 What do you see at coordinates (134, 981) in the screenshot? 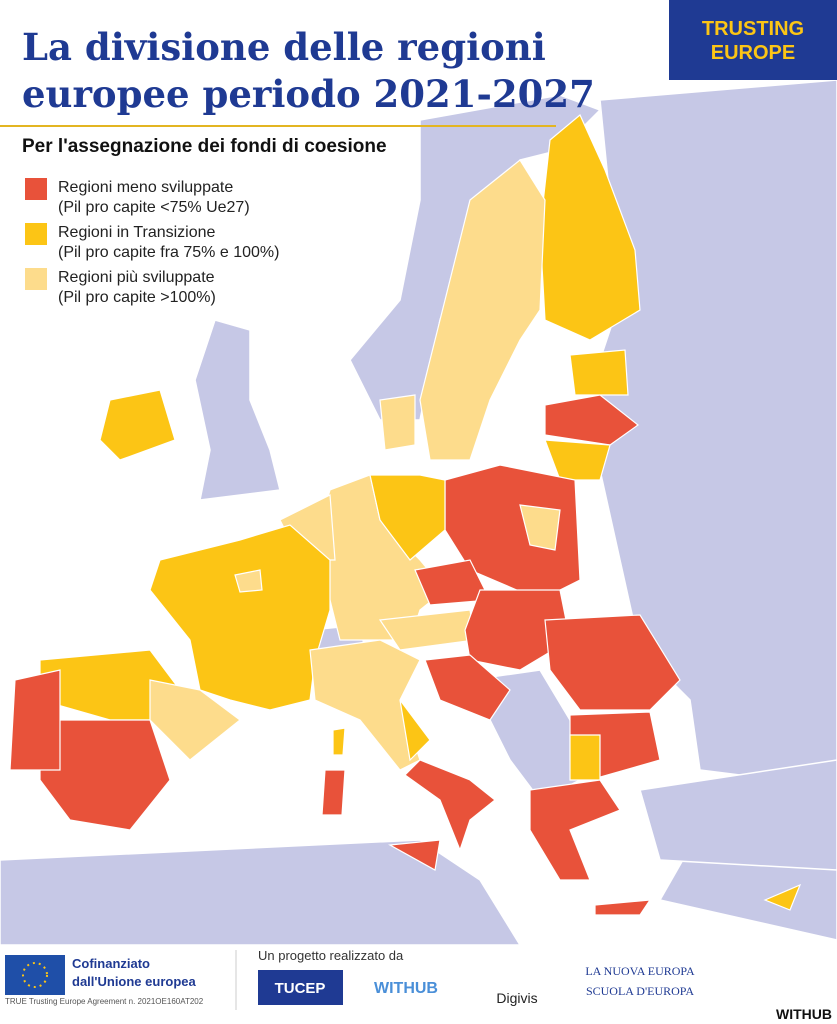
I see `eu-text: dall'Unione europea` at bounding box center [134, 981].